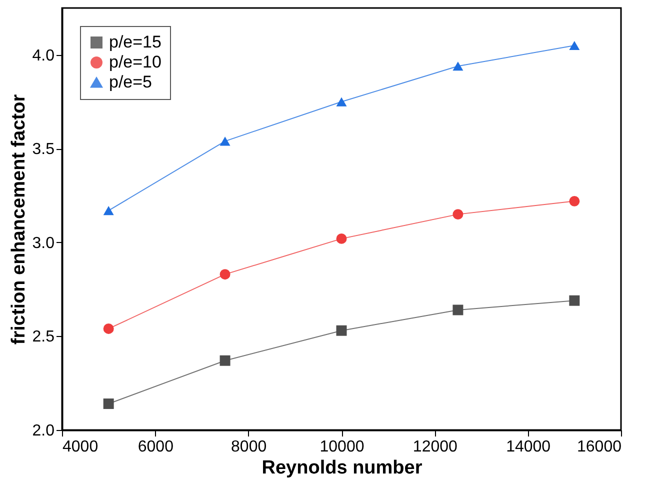 This screenshot has height=499, width=646. Describe the element at coordinates (80, 447) in the screenshot. I see `x-tick-label: 4000` at that location.